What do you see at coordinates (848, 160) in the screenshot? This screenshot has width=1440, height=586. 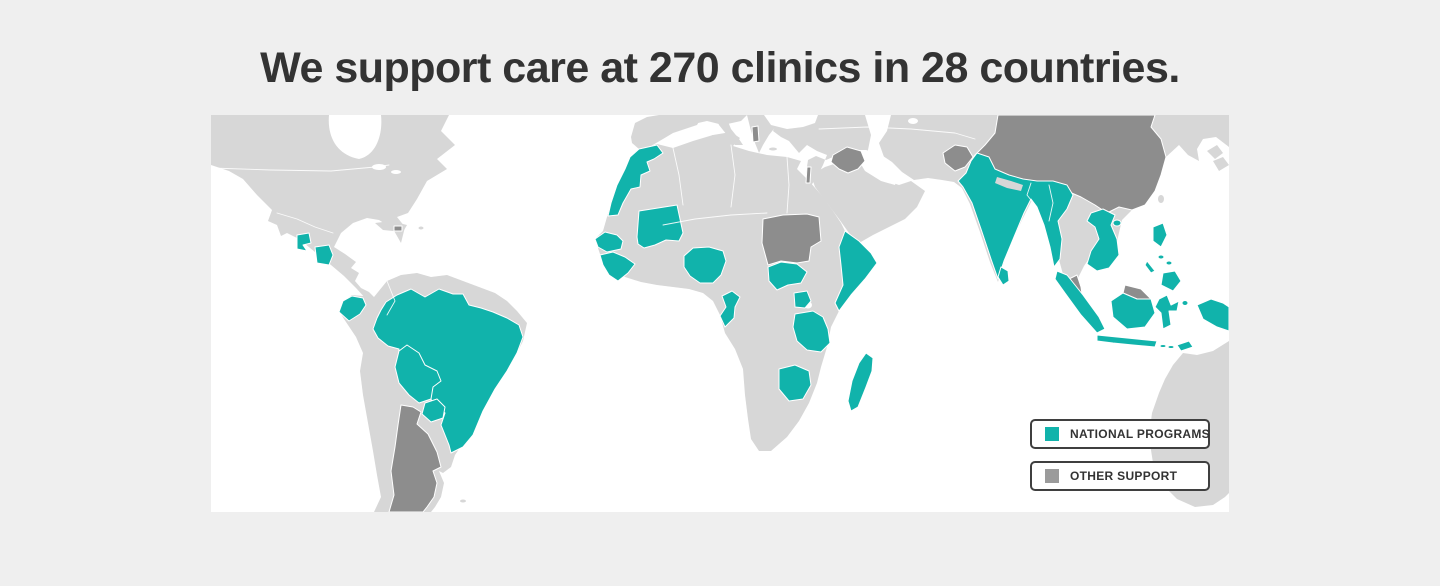 I see `region-iraq` at bounding box center [848, 160].